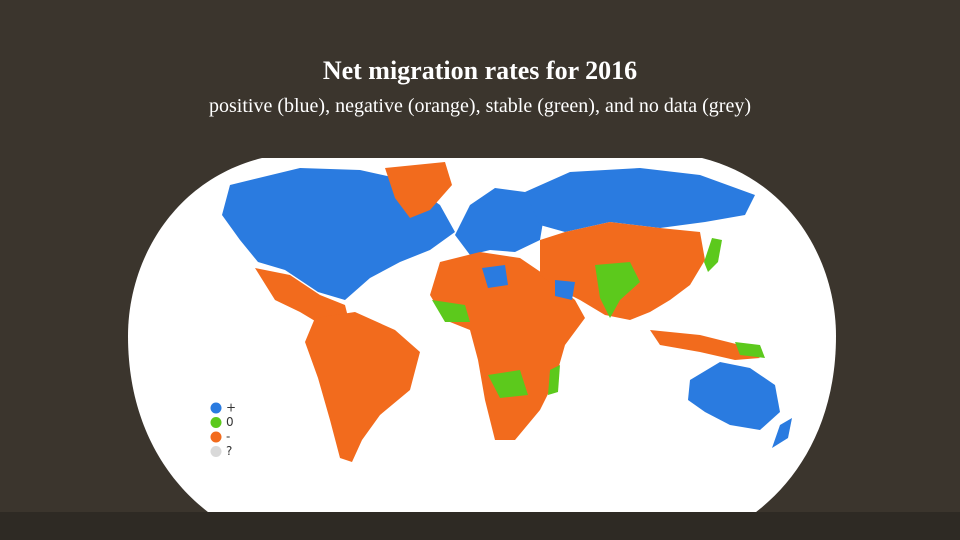 The width and height of the screenshot is (960, 540). Describe the element at coordinates (565, 290) in the screenshot. I see `middle-east-positive` at that location.